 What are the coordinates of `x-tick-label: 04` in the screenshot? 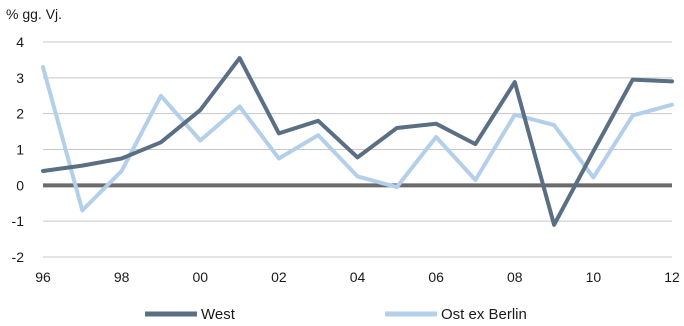 It's located at (358, 277).